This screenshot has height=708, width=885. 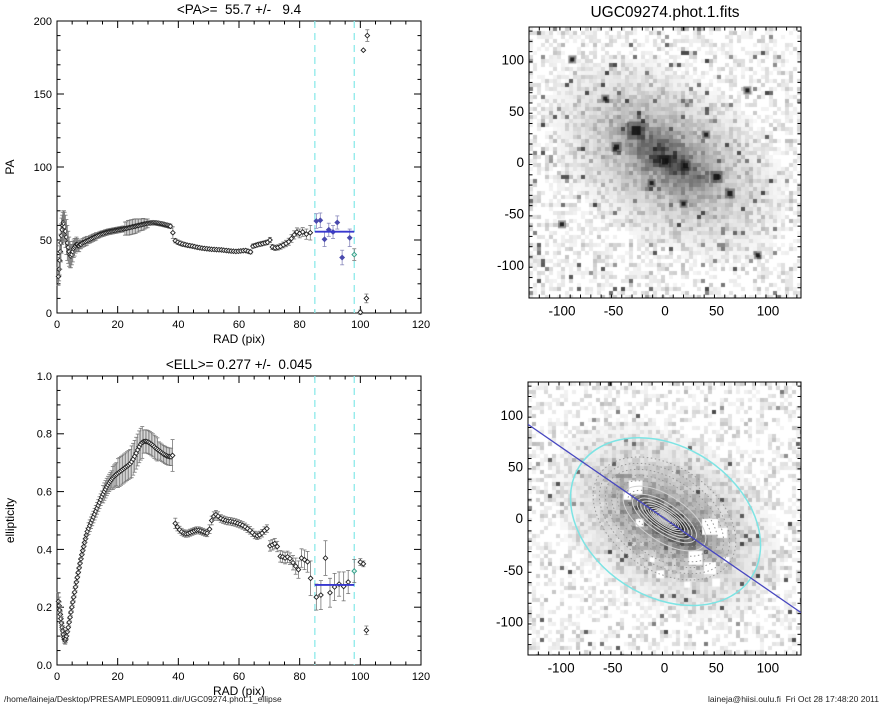 What do you see at coordinates (44, 608) in the screenshot?
I see `svg-text: 0.2` at bounding box center [44, 608].